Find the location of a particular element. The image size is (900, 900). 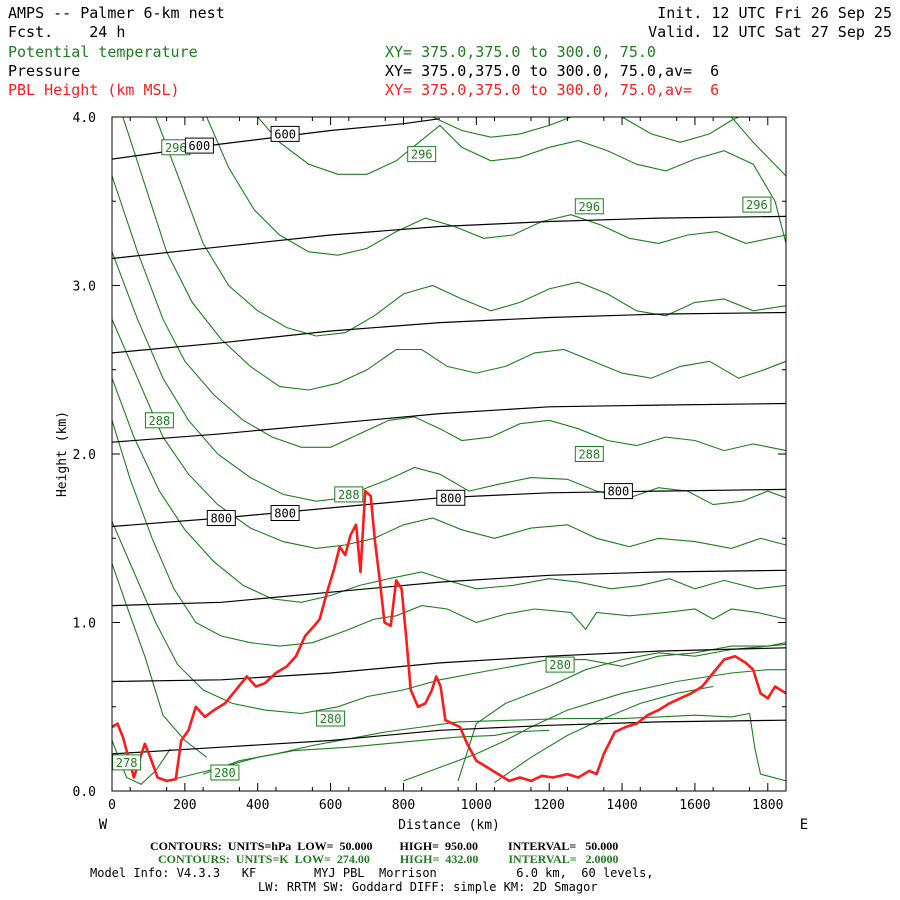

x-tick-label: 800 is located at coordinates (403, 805).